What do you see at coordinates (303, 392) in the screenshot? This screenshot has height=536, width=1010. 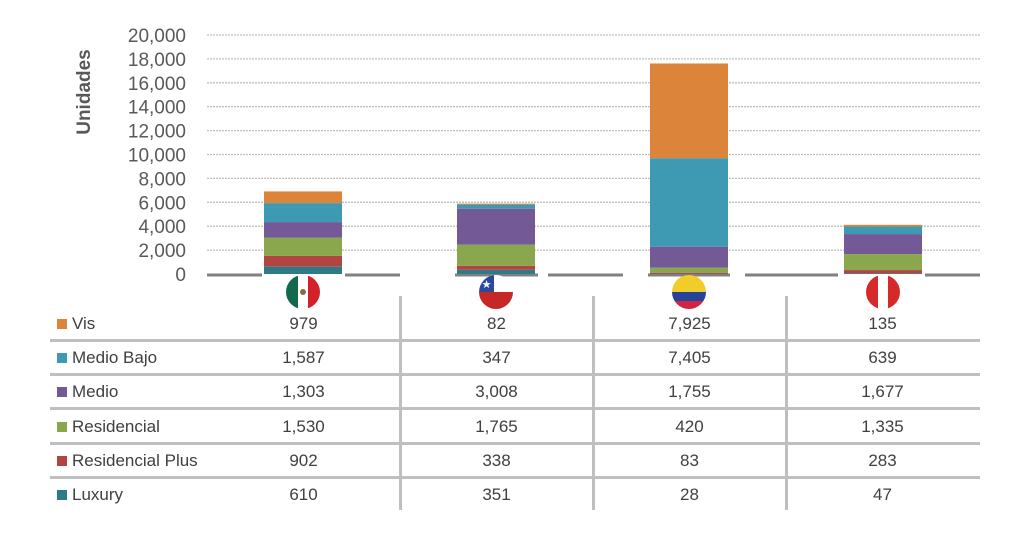 I see `value-cell: 1,303` at bounding box center [303, 392].